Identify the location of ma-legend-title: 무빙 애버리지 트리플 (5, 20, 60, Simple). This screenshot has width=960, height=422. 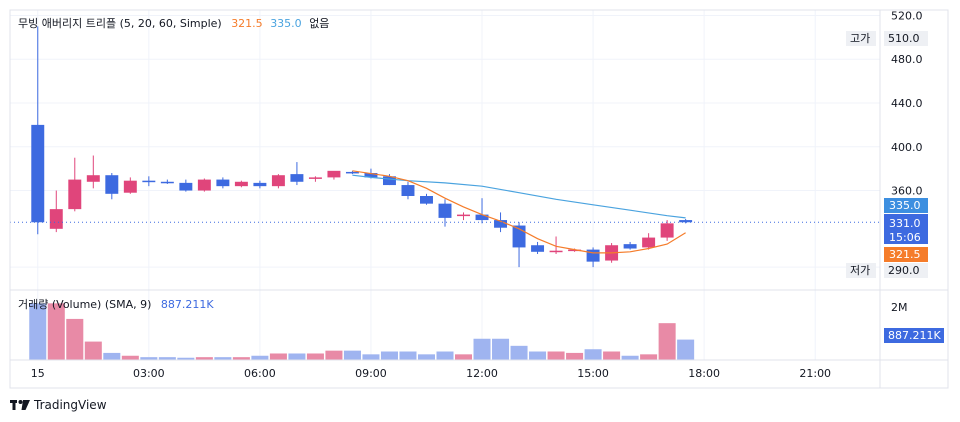
(120, 23).